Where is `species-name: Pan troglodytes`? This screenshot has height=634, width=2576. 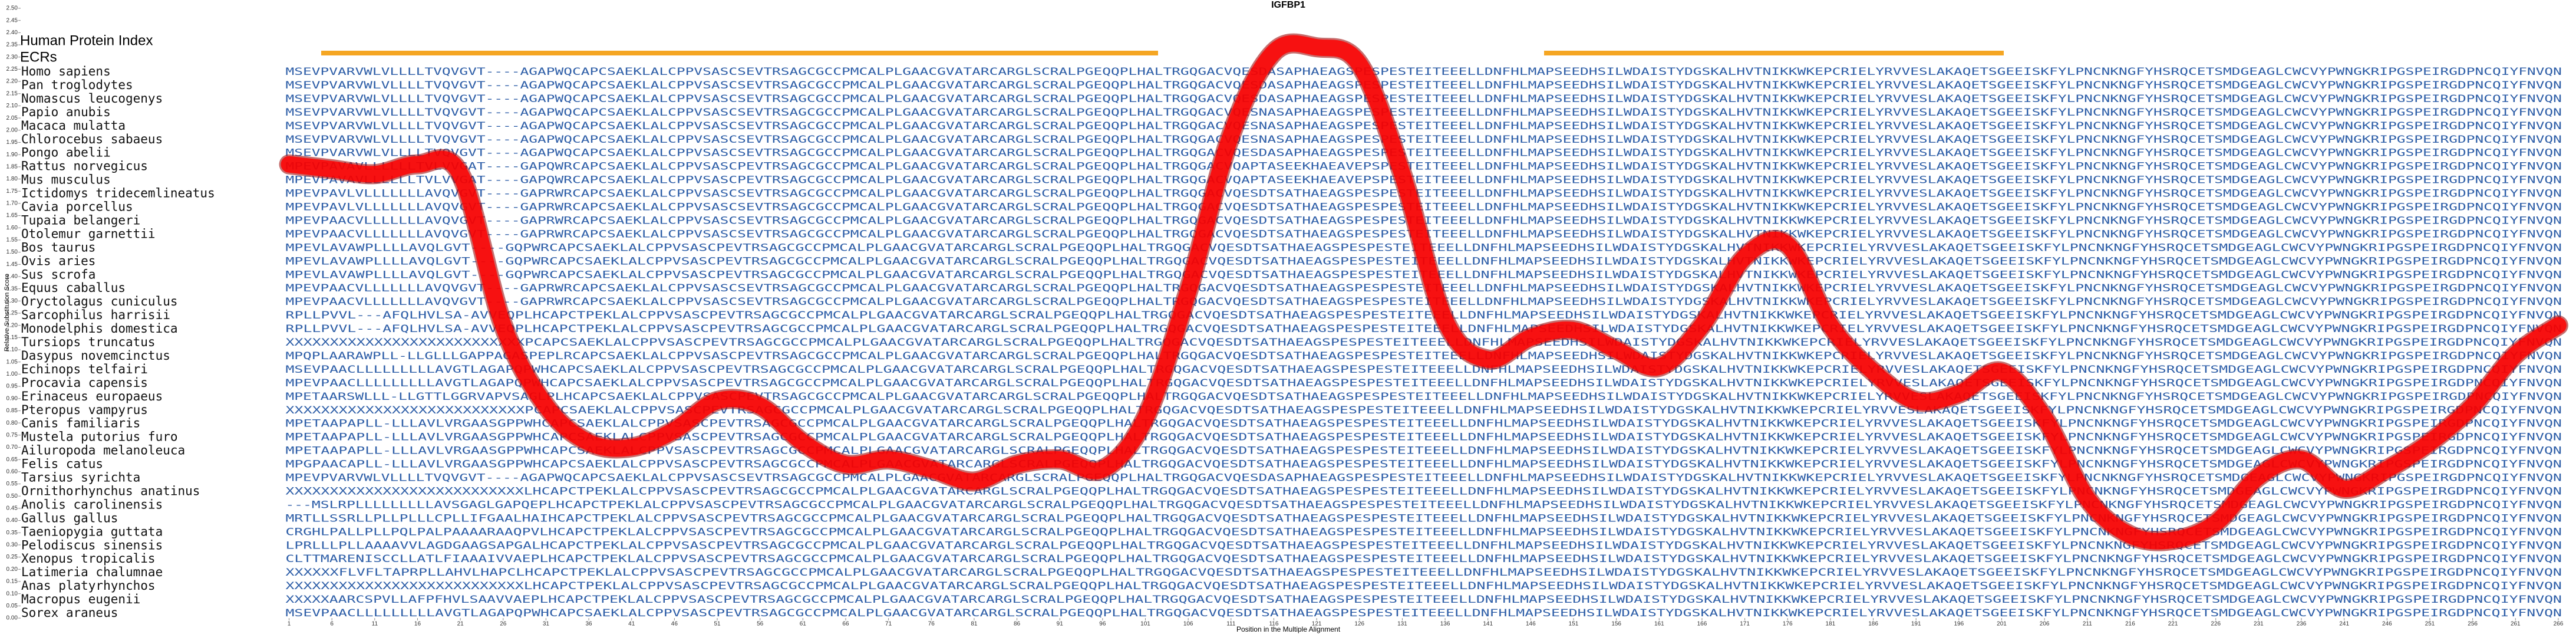 species-name: Pan troglodytes is located at coordinates (77, 85).